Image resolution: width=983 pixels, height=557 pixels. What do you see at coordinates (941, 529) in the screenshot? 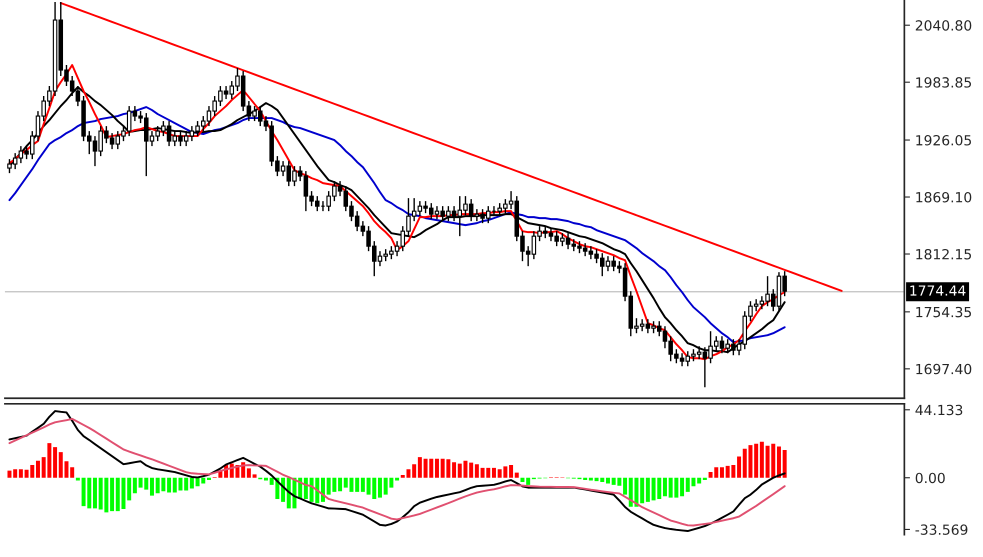
I see `y-tick-label: -33.569` at bounding box center [941, 529].